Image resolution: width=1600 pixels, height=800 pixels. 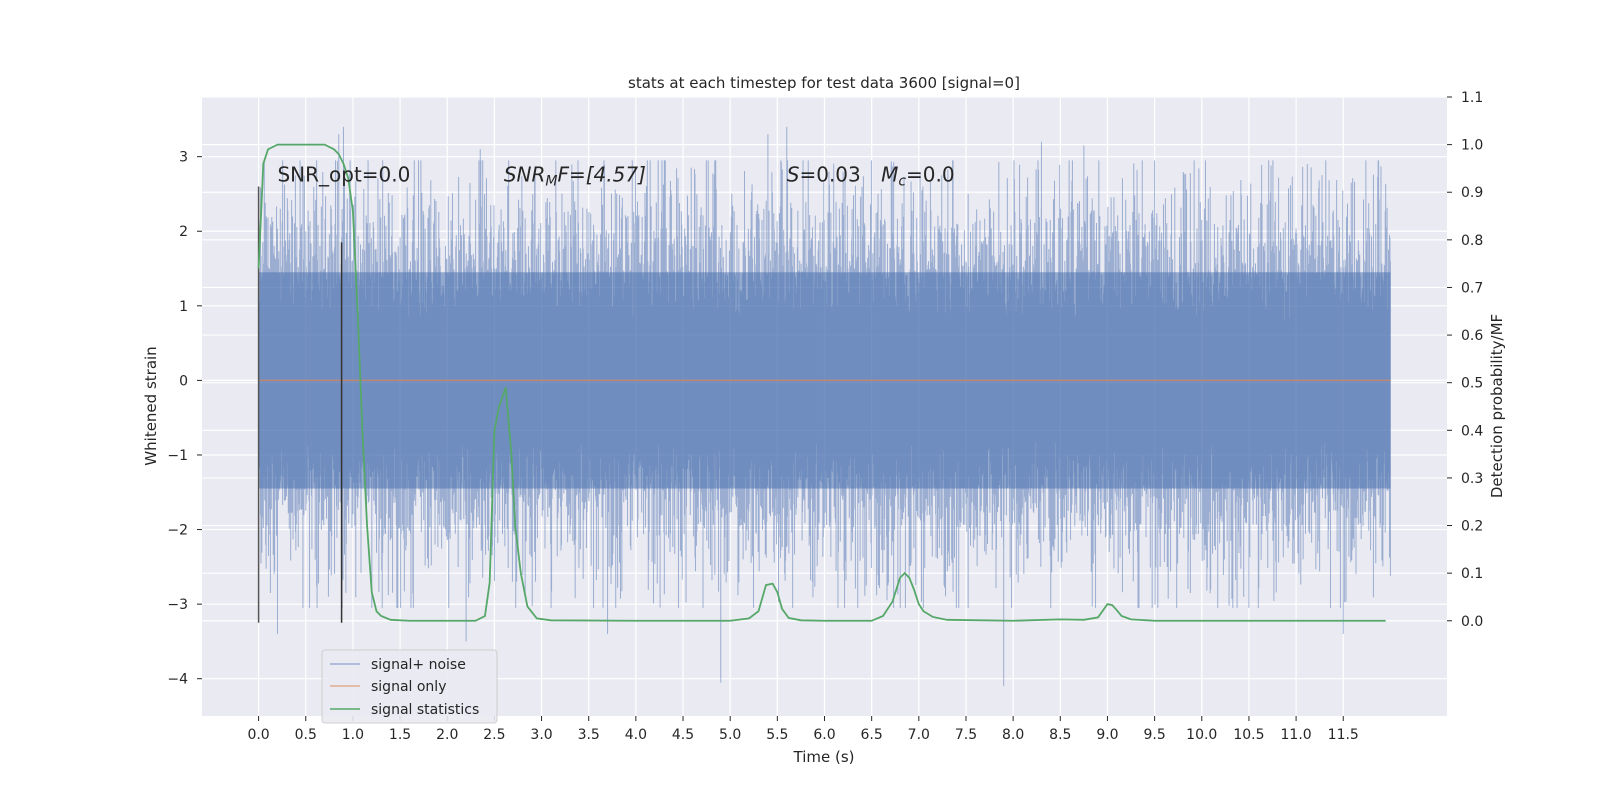 I want to click on y-tick-label: −4, so click(x=177, y=680).